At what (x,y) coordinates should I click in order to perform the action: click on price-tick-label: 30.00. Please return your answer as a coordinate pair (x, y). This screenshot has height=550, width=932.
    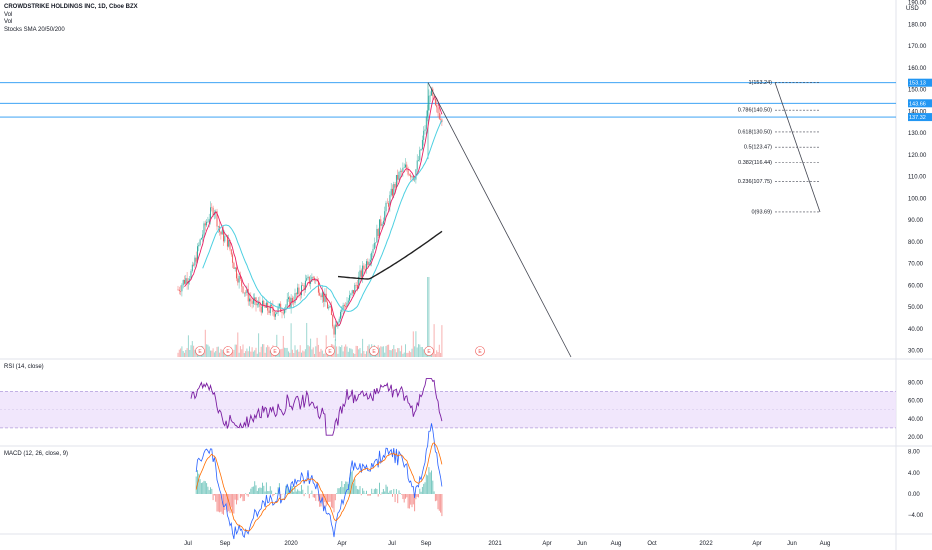
    Looking at the image, I should click on (916, 352).